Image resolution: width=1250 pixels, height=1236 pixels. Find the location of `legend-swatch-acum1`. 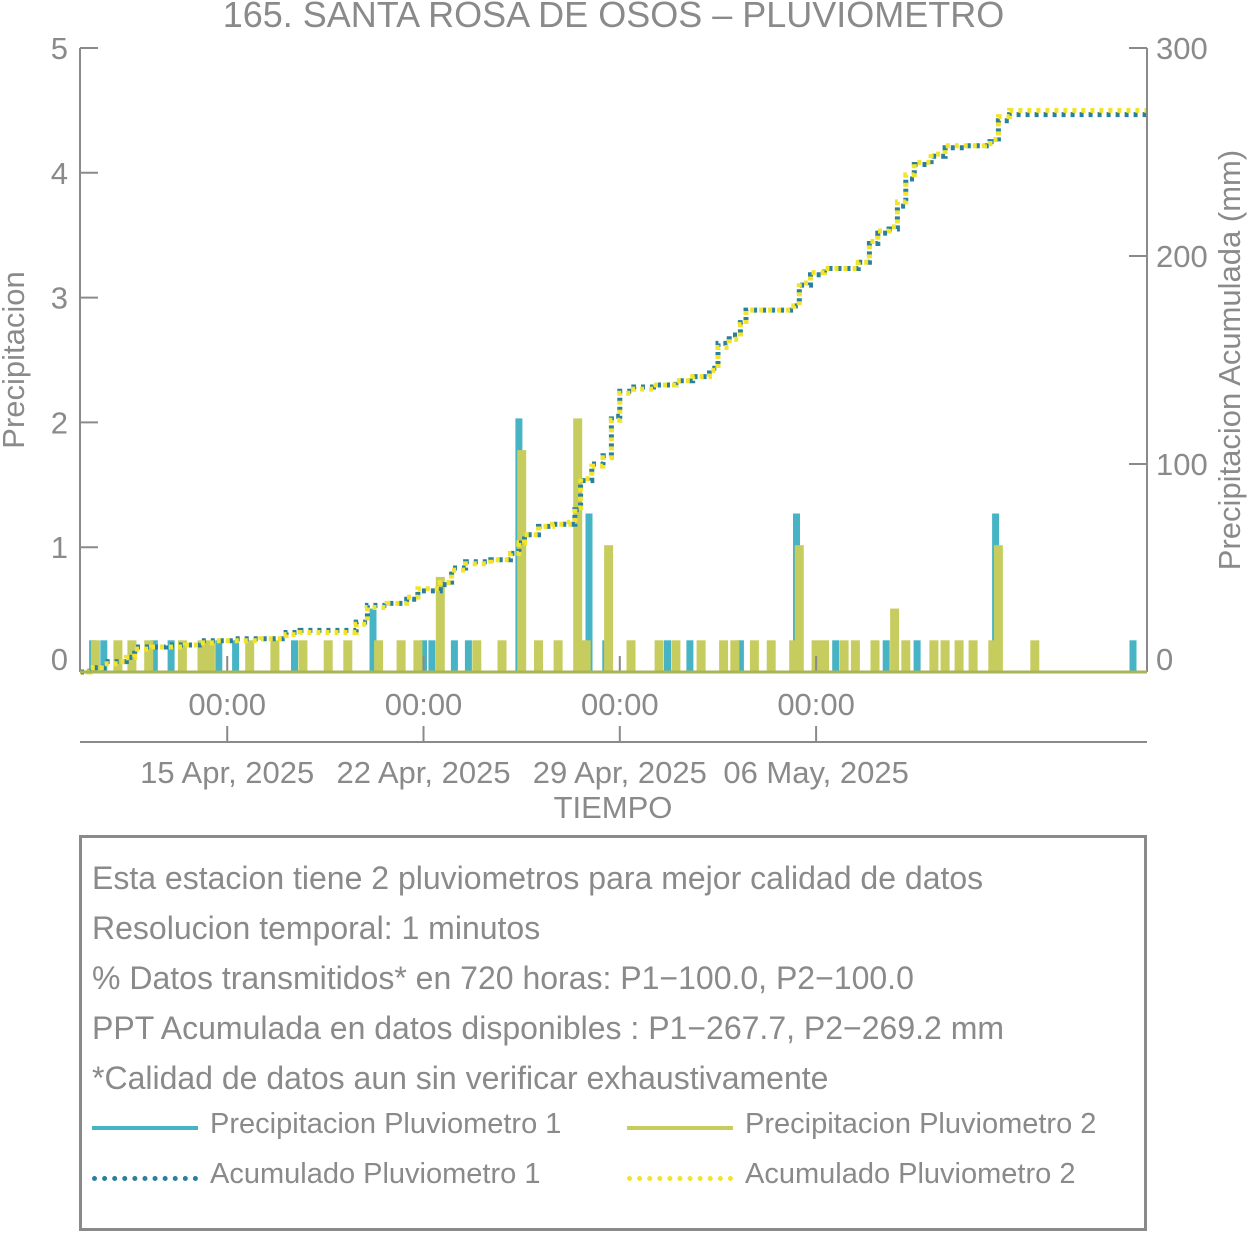

legend-swatch-acum1 is located at coordinates (145, 1178).